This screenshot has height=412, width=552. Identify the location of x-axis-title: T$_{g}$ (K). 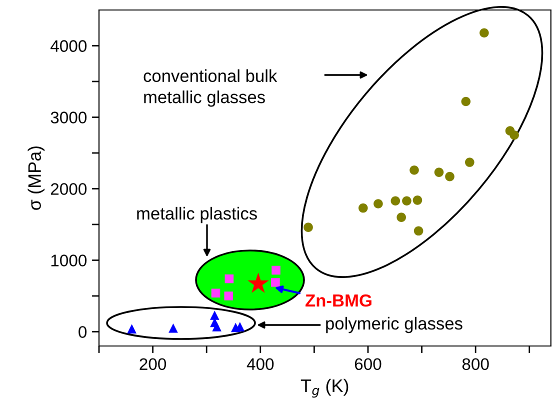
(324, 388).